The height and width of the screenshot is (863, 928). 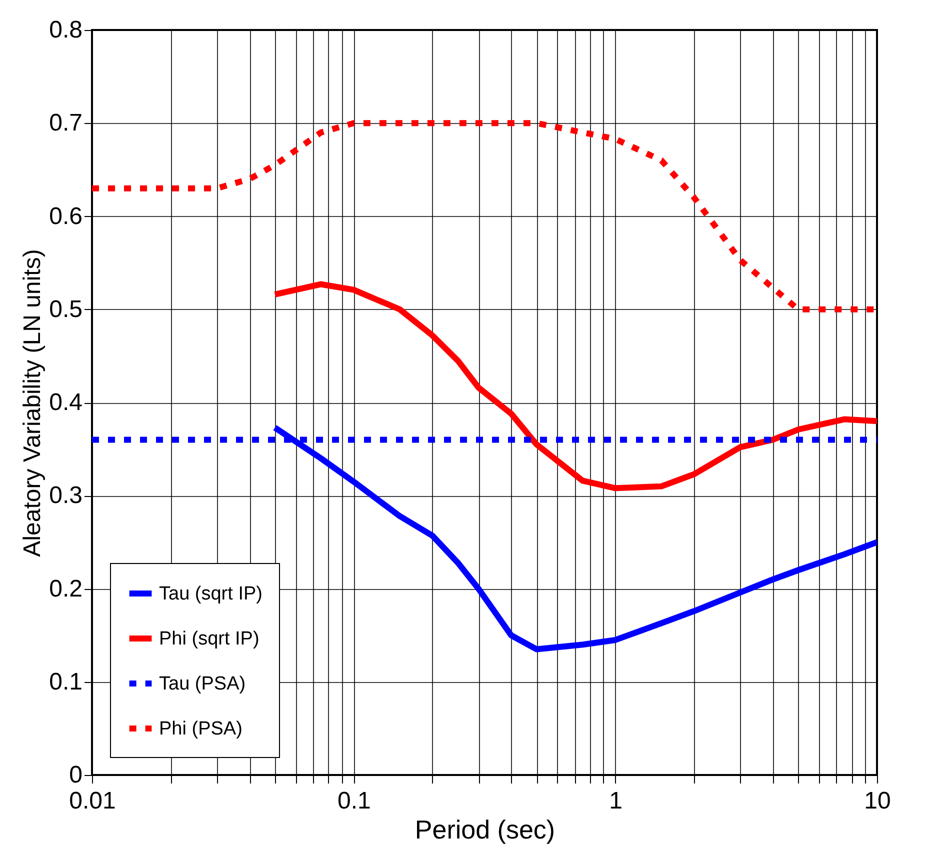 I want to click on y-axis-title: Aleatory Variability (LN units), so click(x=32, y=403).